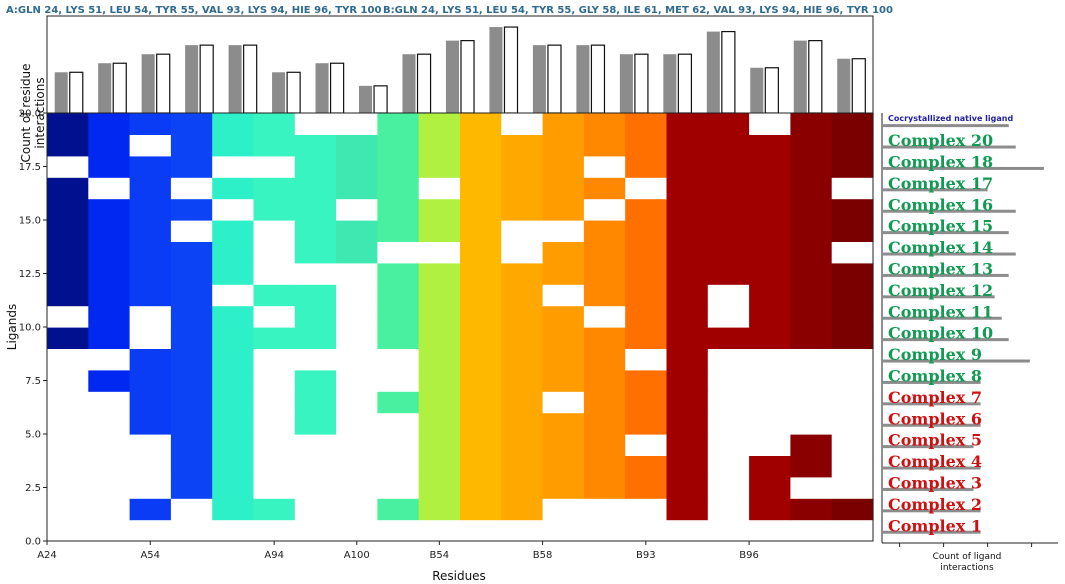 This screenshot has height=584, width=1065. Describe the element at coordinates (150, 555) in the screenshot. I see `heatmap-x-tick-label: A54` at that location.